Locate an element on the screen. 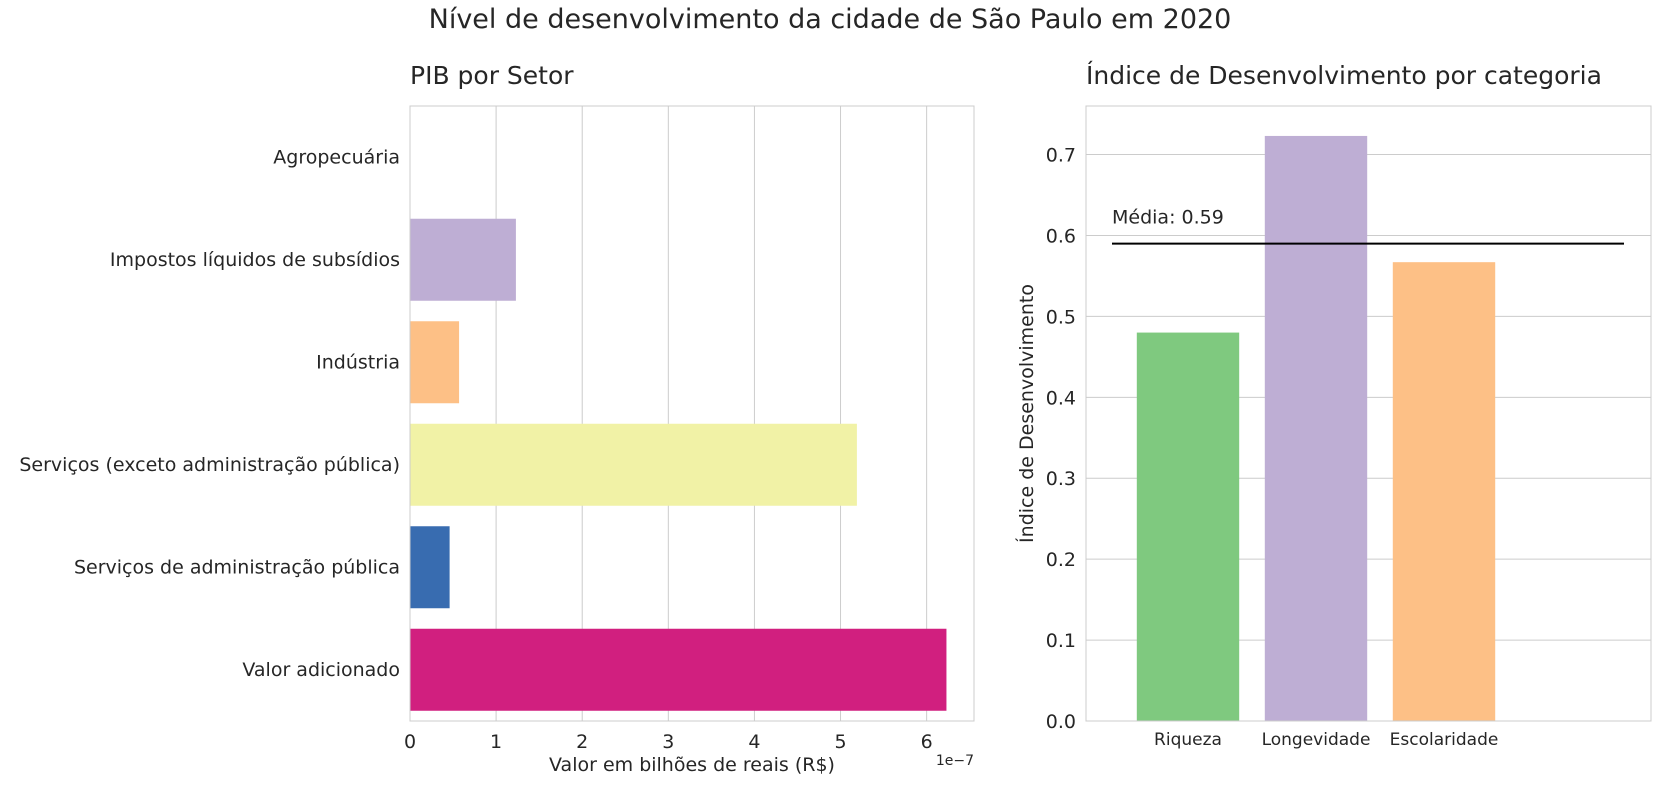 The image size is (1660, 785). y-tick-label: 0.7 is located at coordinates (1061, 156).